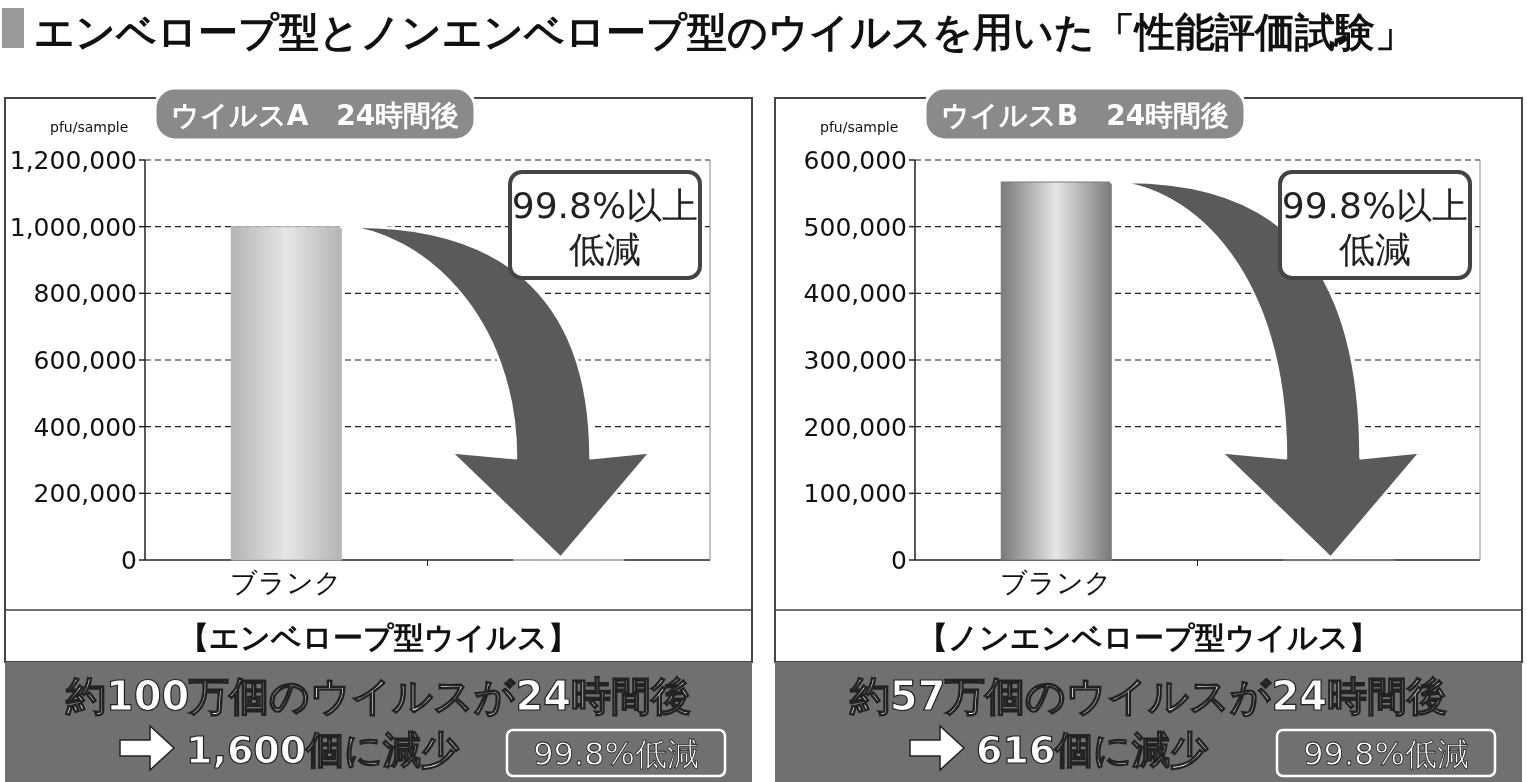 Image resolution: width=1527 pixels, height=782 pixels. Describe the element at coordinates (724, 32) in the screenshot. I see `chart-title: エンベロープ型とノンエンベロープ型のウイルスを用いた「性能評価試験」` at that location.